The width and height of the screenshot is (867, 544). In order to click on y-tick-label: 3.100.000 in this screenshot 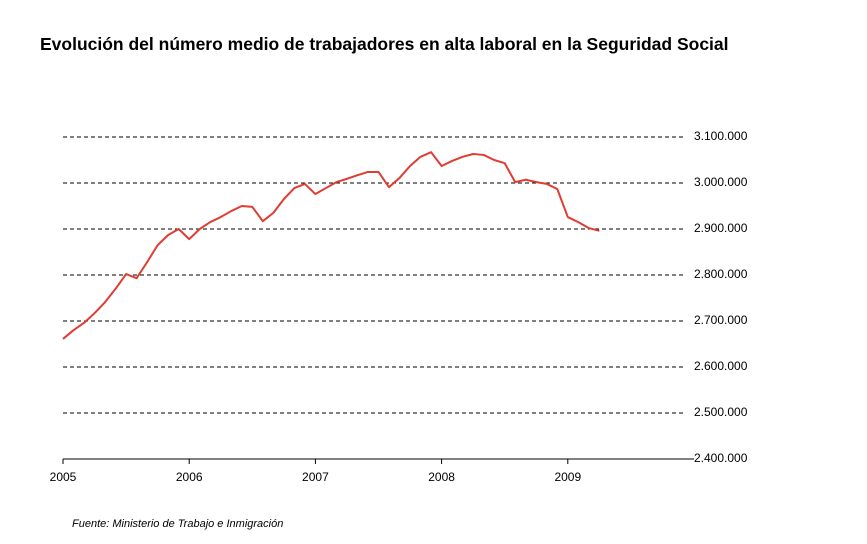, I will do `click(721, 136)`.